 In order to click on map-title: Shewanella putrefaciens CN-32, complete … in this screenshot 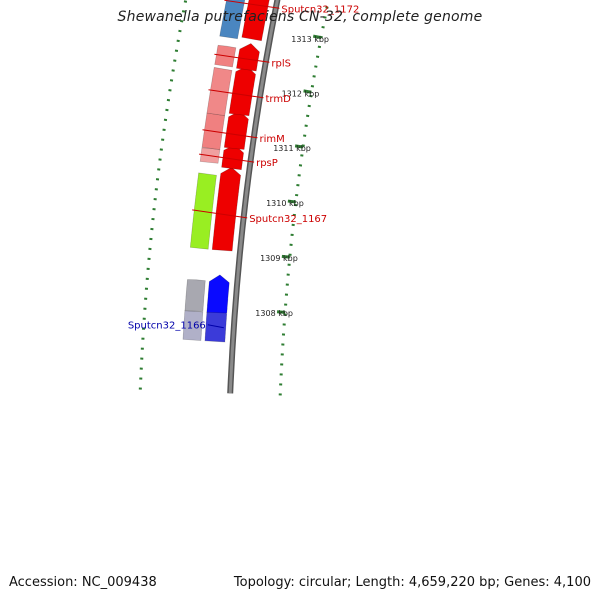, I will do `click(300, 17)`.